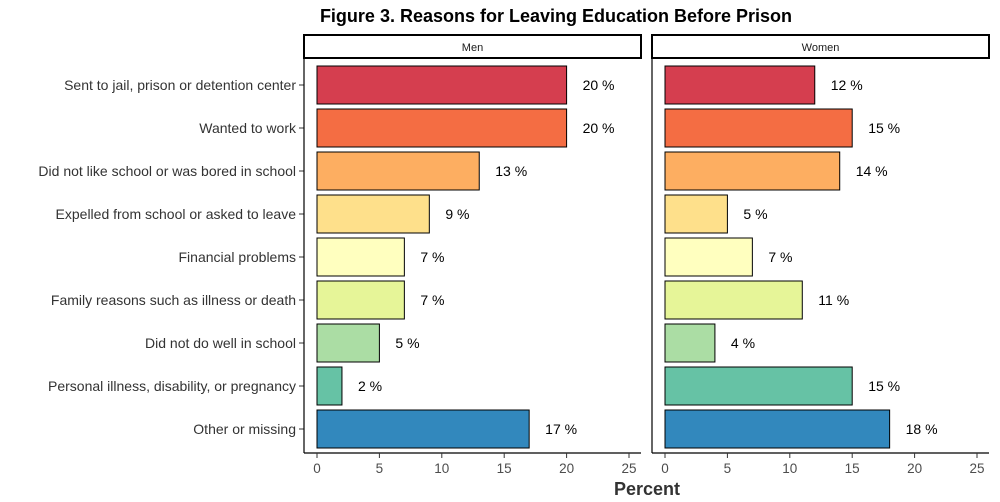 The image size is (1000, 502). I want to click on data-label: 14 %, so click(872, 171).